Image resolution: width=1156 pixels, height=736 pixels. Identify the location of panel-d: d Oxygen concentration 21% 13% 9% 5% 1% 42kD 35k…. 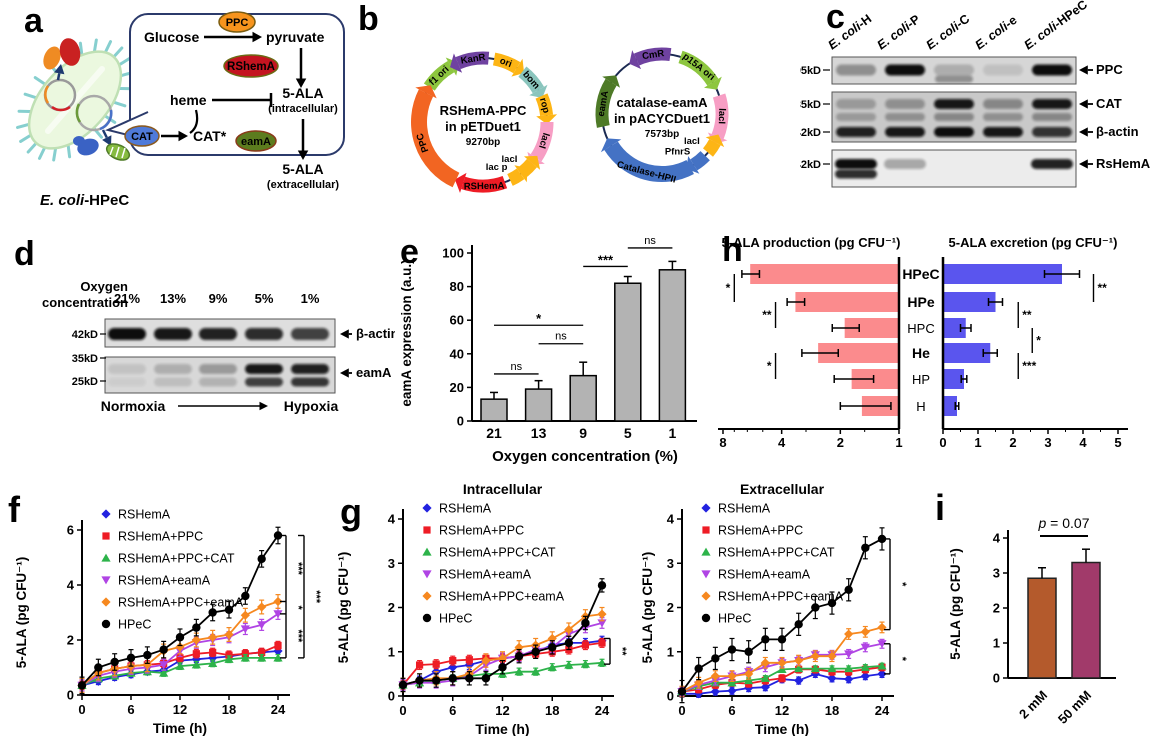
(199, 355).